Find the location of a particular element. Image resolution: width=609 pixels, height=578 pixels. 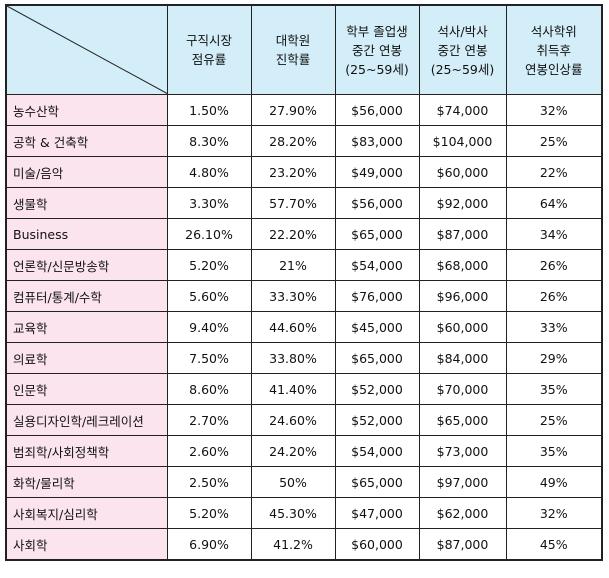

diagonal-divider is located at coordinates (87, 50).